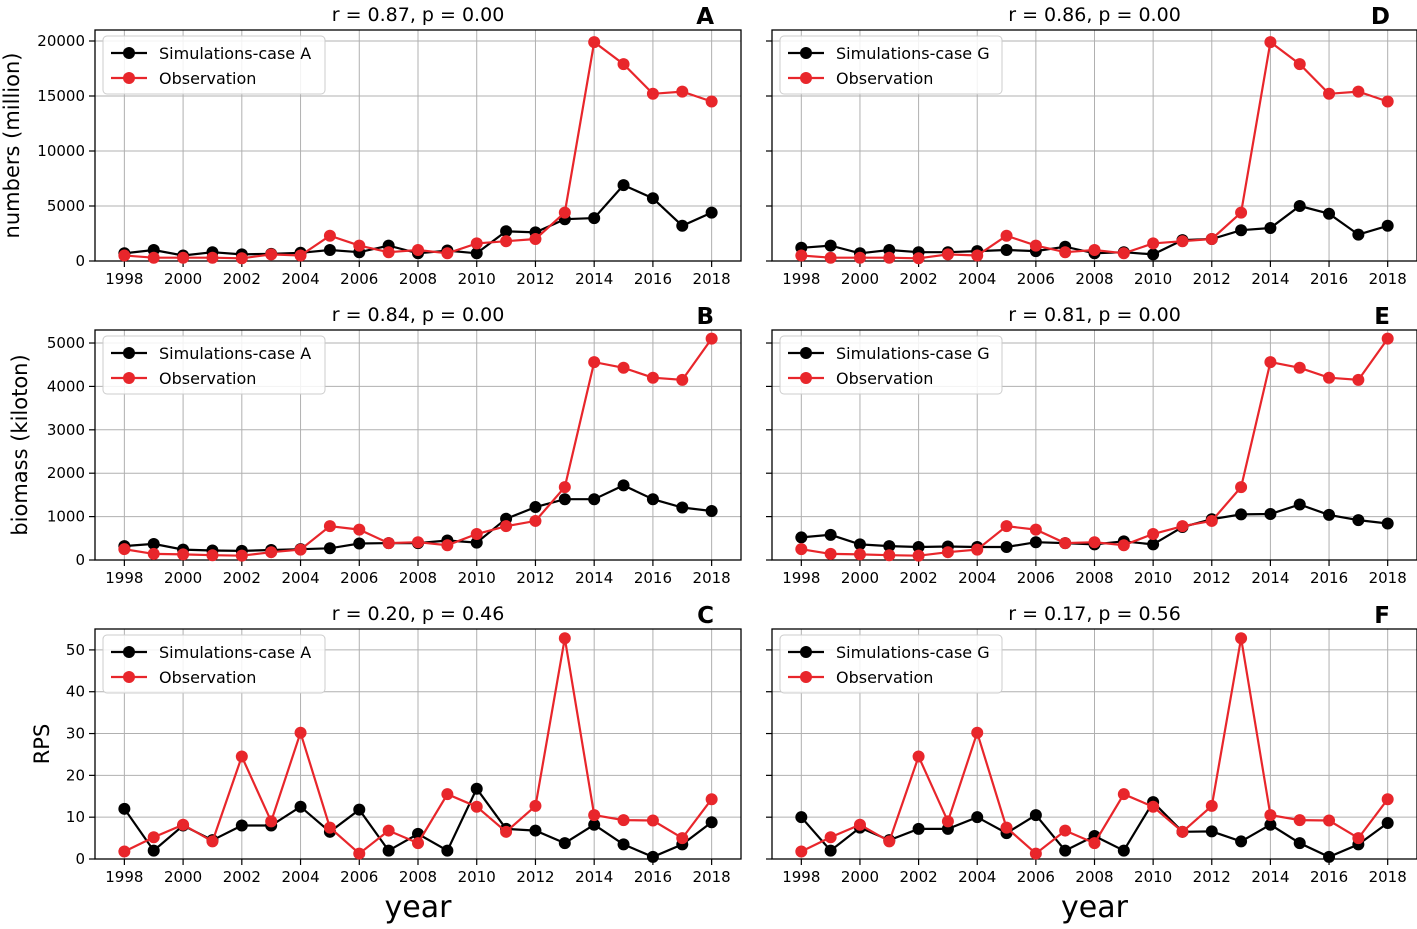  I want to click on legend-label: Simulations-case A, so click(235, 353).